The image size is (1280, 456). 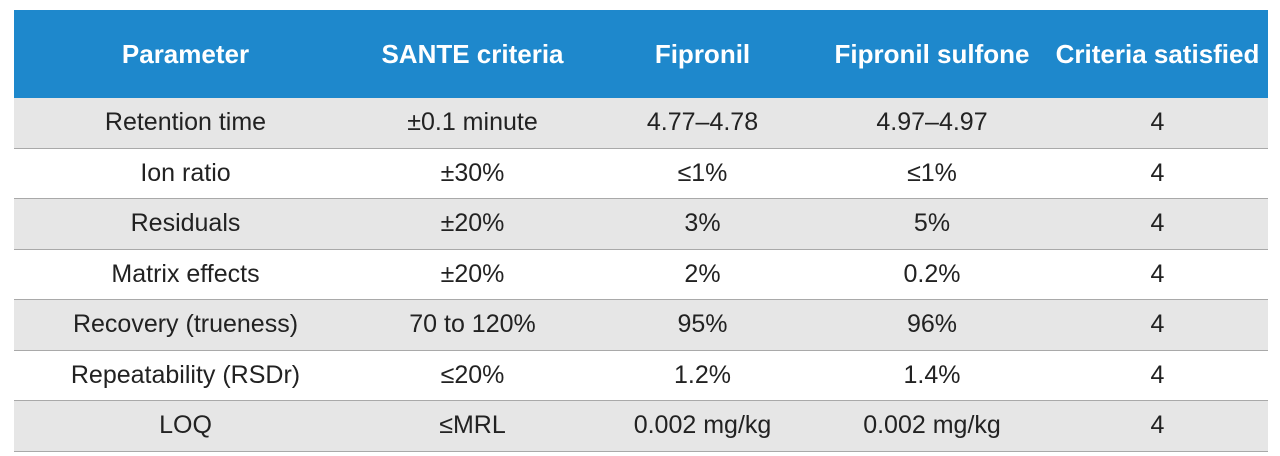 What do you see at coordinates (702, 224) in the screenshot?
I see `cell-fipronil: 3%` at bounding box center [702, 224].